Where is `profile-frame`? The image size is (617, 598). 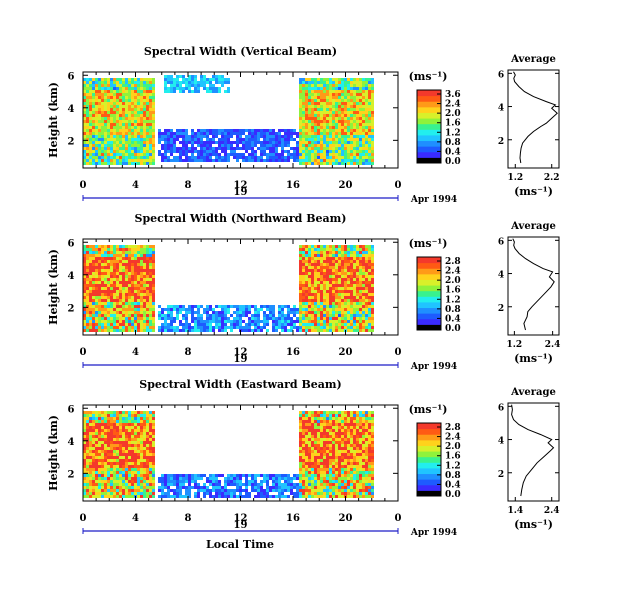
profile-frame is located at coordinates (533, 119).